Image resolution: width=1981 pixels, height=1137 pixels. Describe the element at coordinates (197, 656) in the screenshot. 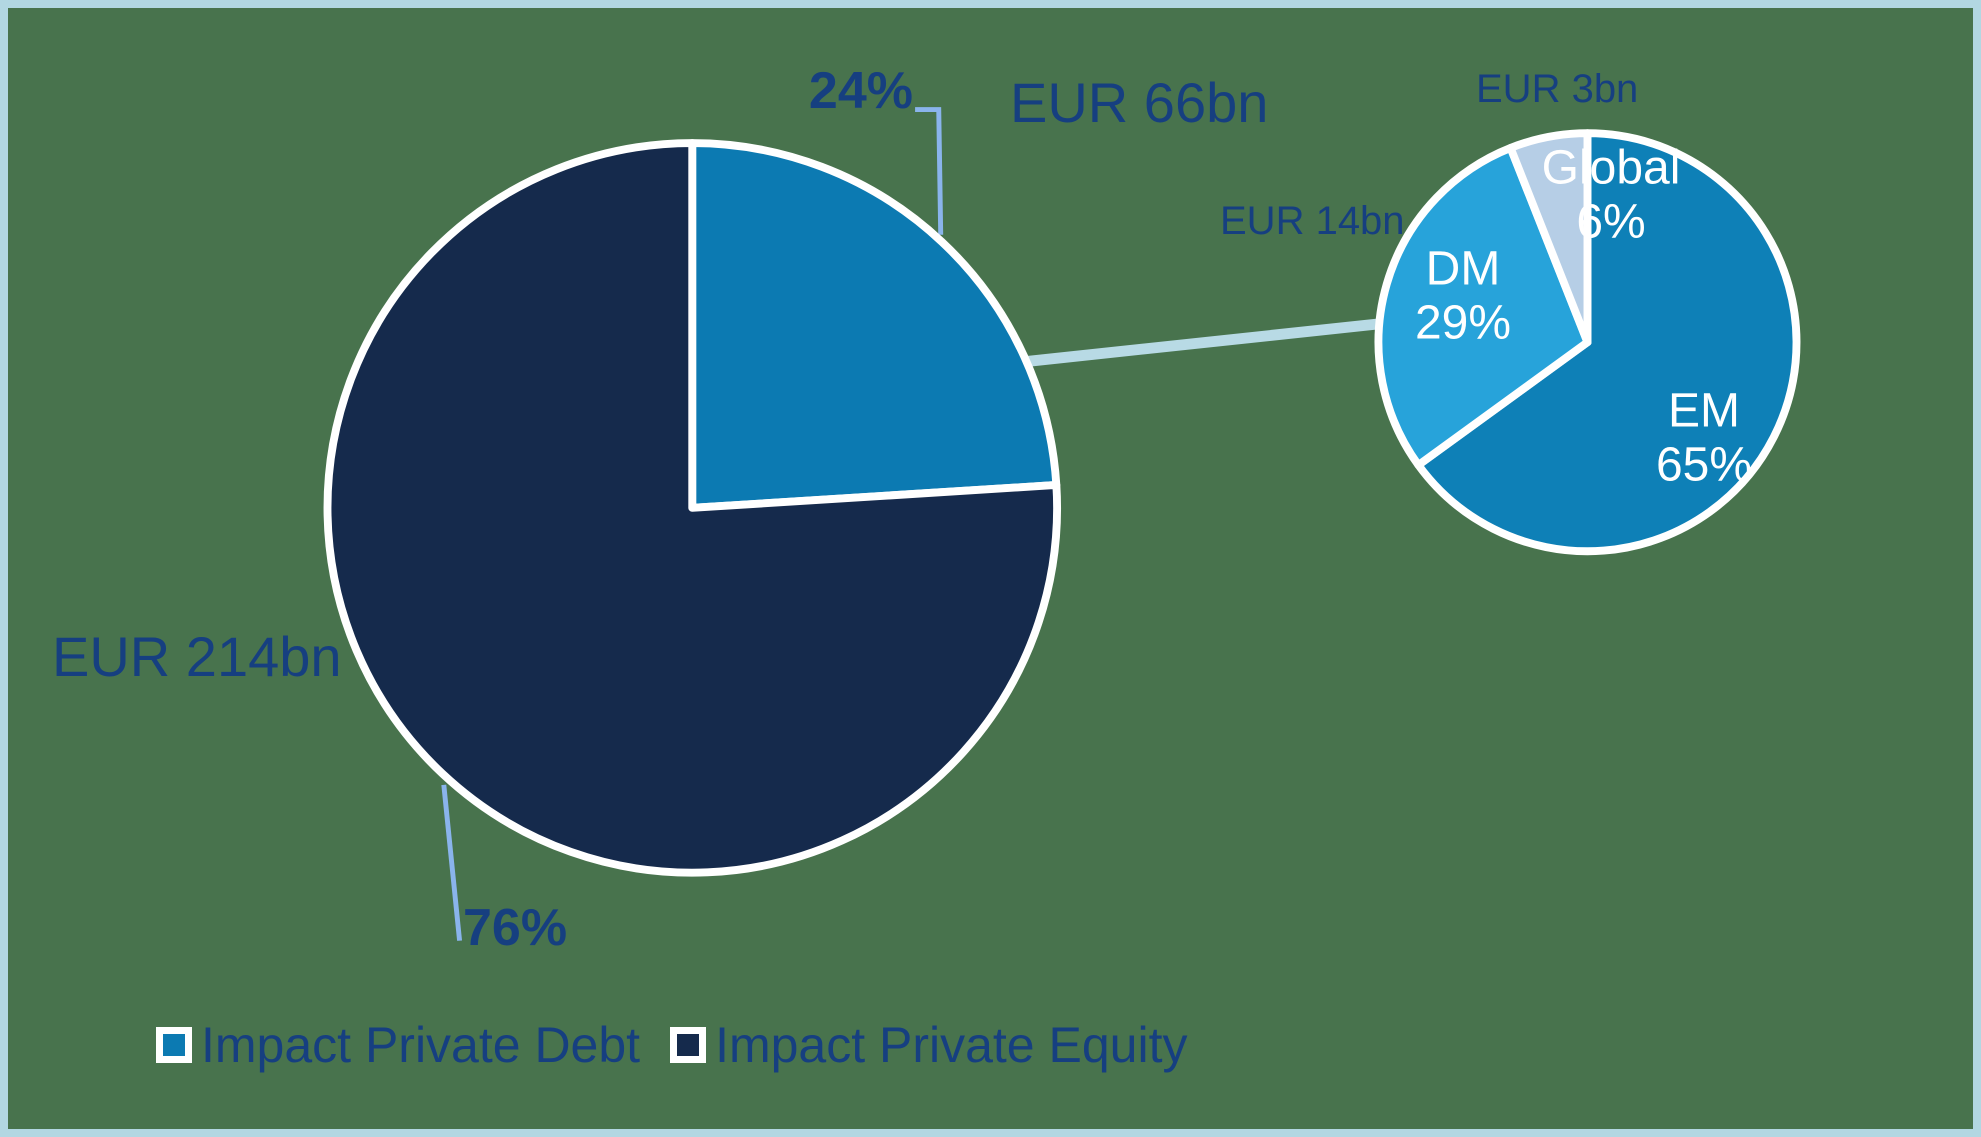

I see `label-equity-amount: EUR 214bn` at that location.